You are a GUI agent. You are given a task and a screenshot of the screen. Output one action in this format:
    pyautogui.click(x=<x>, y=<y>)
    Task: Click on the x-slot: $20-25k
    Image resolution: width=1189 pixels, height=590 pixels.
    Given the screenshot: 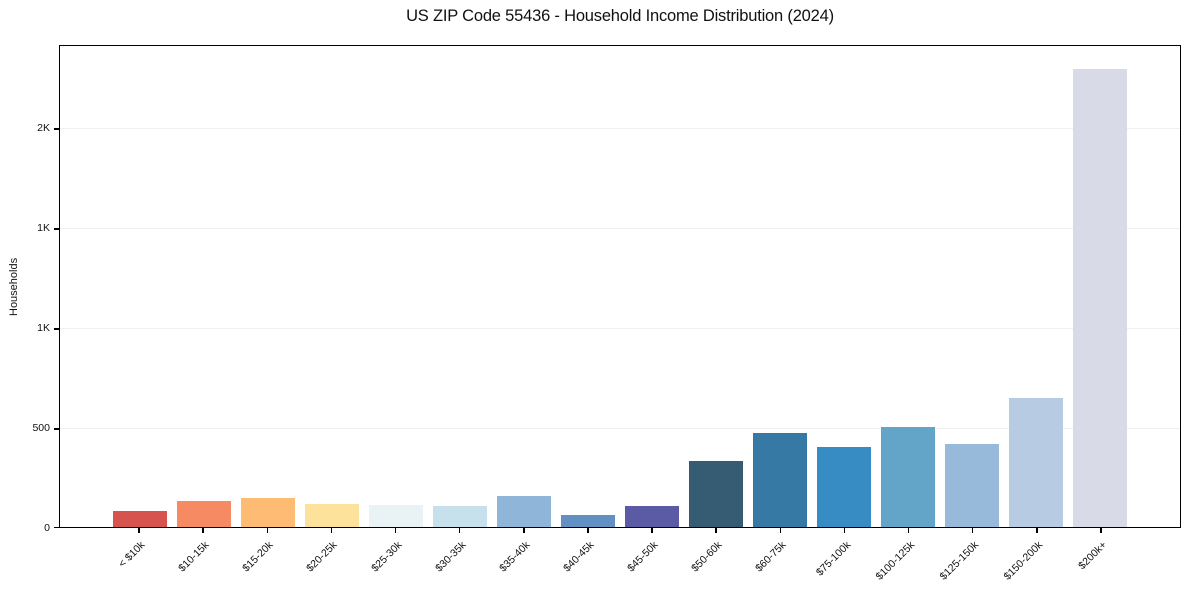 What is the action you would take?
    pyautogui.click(x=331, y=559)
    